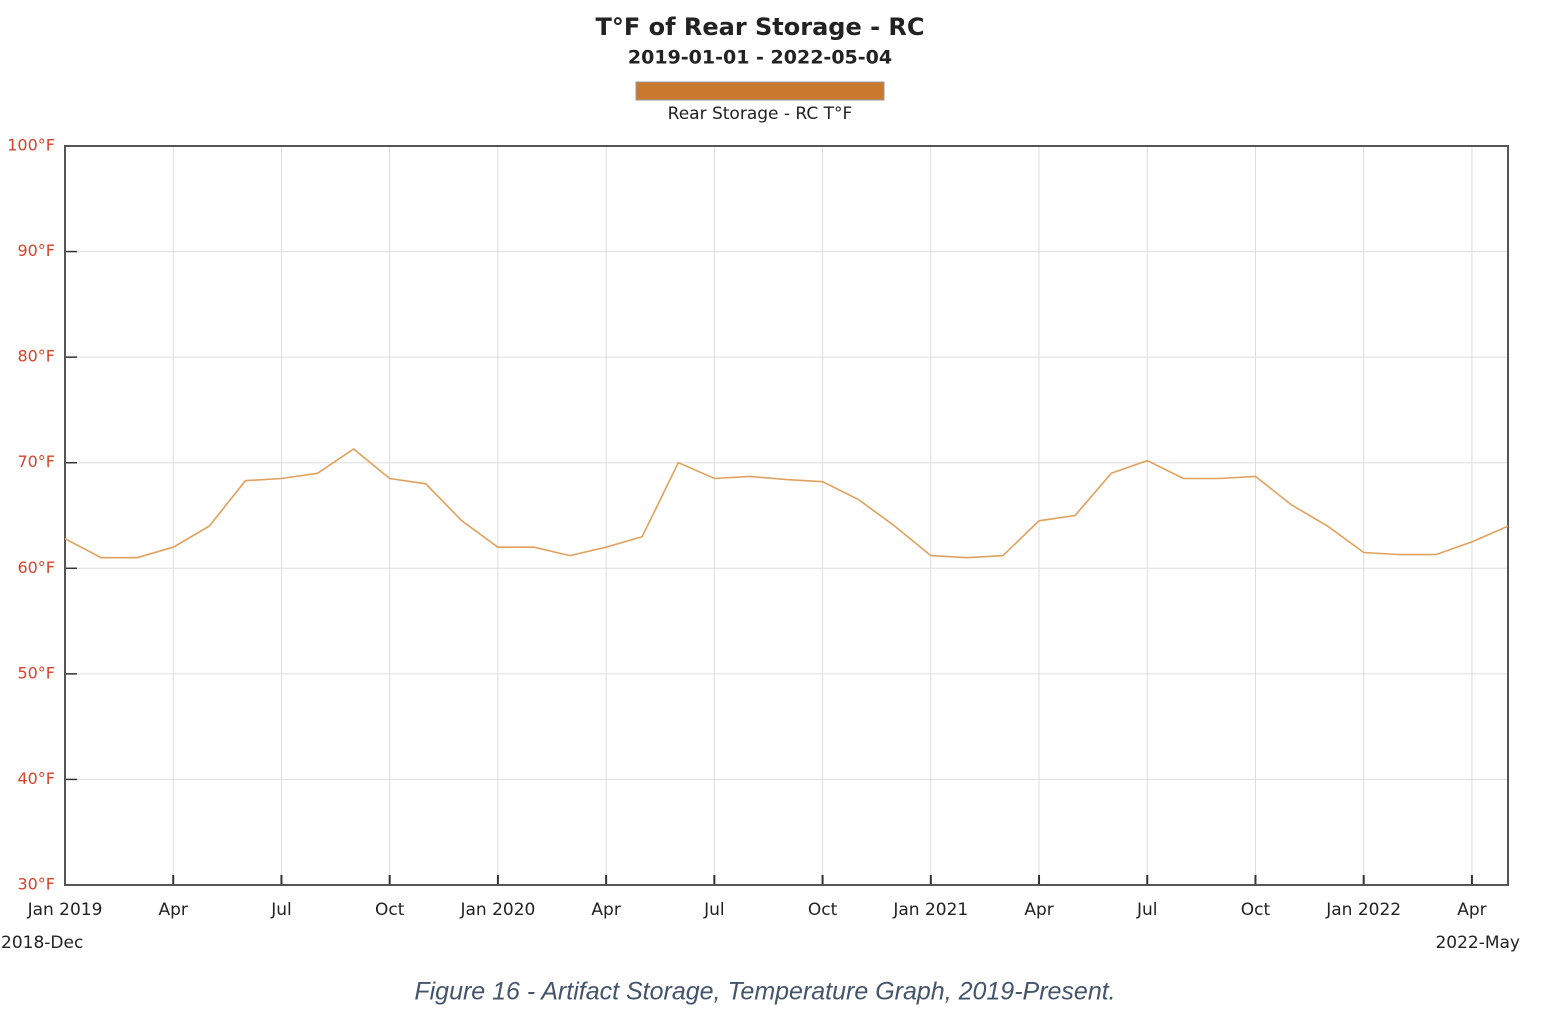  I want to click on x-range-end: 2022-May, so click(1477, 943).